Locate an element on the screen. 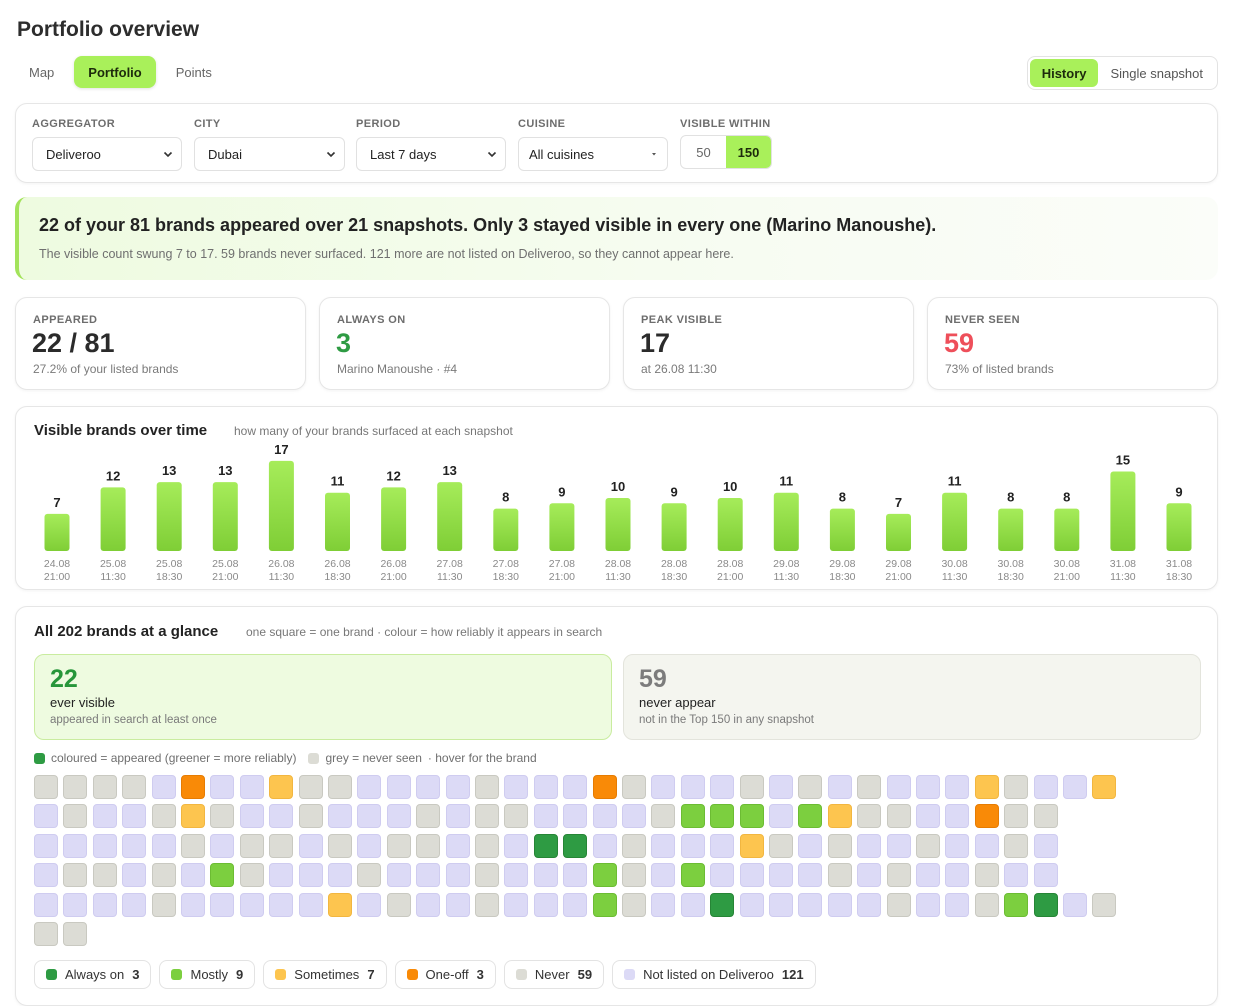 The width and height of the screenshot is (1233, 1006). brand-square-always is located at coordinates (1045, 904).